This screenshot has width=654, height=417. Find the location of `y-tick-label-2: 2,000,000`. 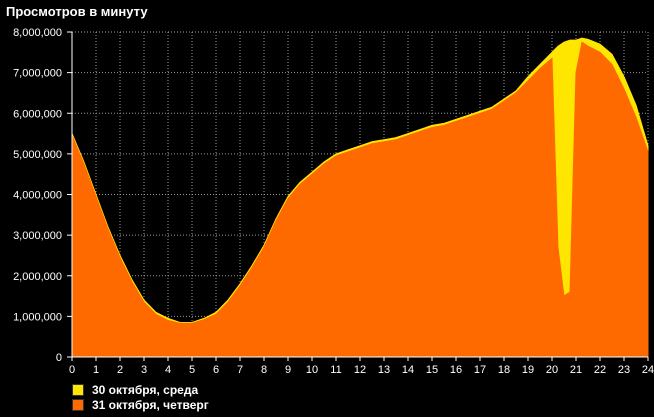

y-tick-label-2: 2,000,000 is located at coordinates (37, 277).